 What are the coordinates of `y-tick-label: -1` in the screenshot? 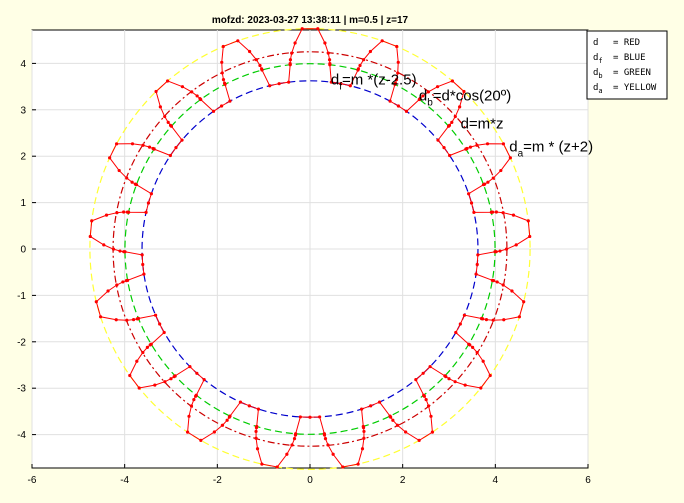 It's located at (21, 296).